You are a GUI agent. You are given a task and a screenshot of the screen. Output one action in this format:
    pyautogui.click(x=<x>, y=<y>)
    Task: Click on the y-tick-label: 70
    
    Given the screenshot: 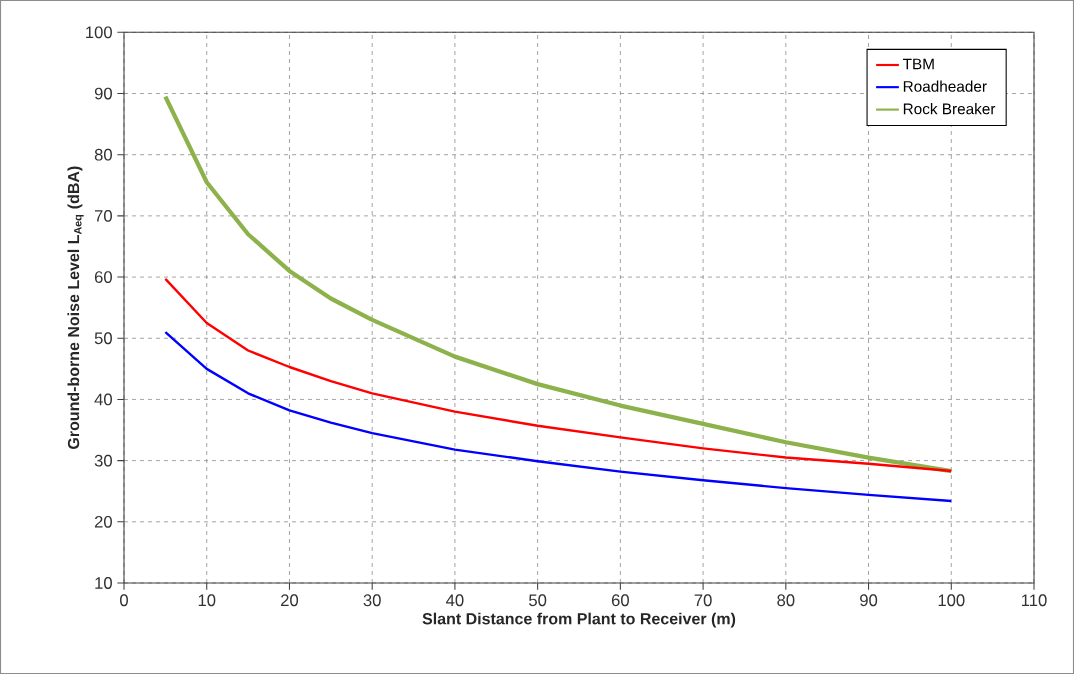 What is the action you would take?
    pyautogui.click(x=103, y=216)
    